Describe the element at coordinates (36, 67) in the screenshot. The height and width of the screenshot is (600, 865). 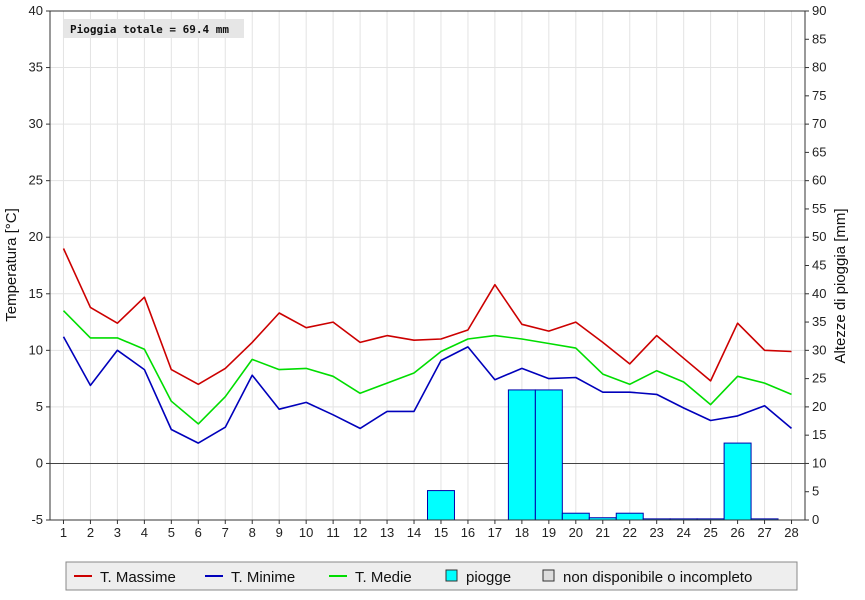
I see `y-tick-label: 35` at that location.